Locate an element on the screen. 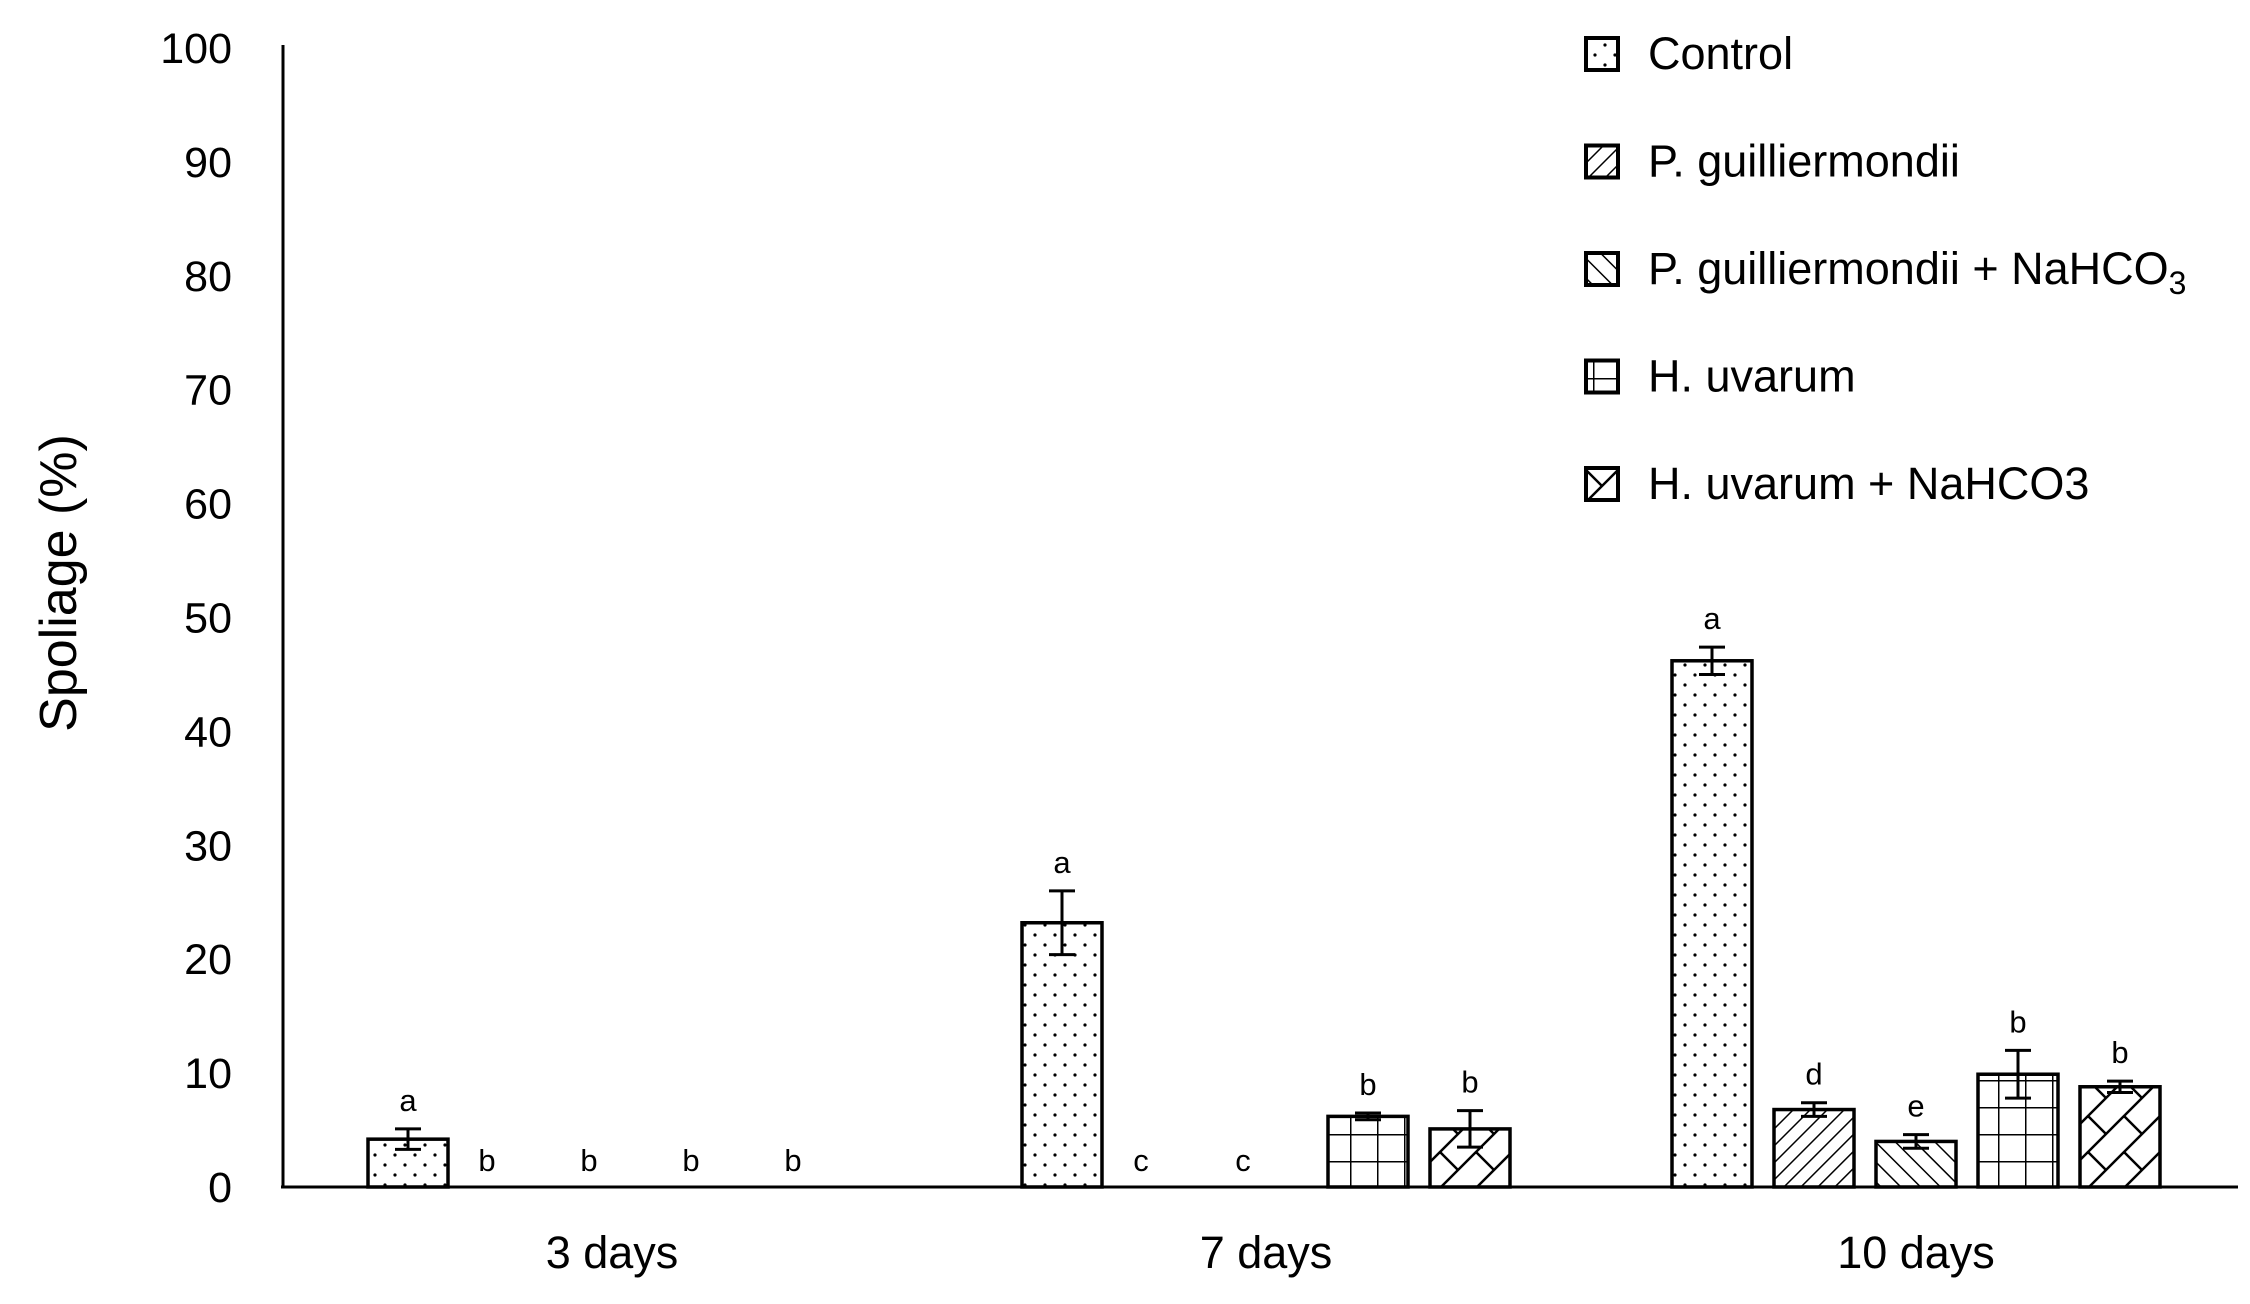 This screenshot has width=2250, height=1304. y-axis-label: Spoliage (%) is located at coordinates (59, 583).